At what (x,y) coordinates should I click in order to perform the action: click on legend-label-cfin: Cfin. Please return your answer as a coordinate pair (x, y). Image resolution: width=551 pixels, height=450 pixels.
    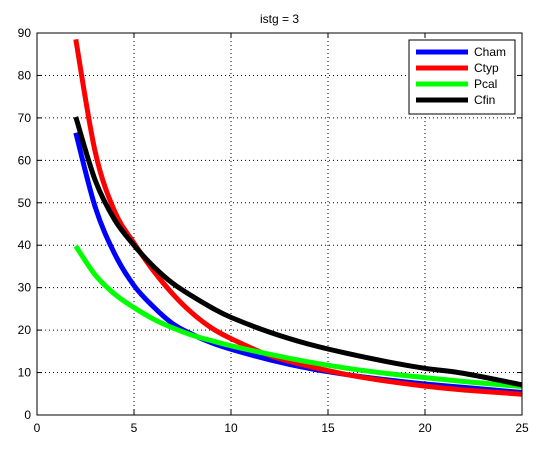
    Looking at the image, I should click on (484, 100).